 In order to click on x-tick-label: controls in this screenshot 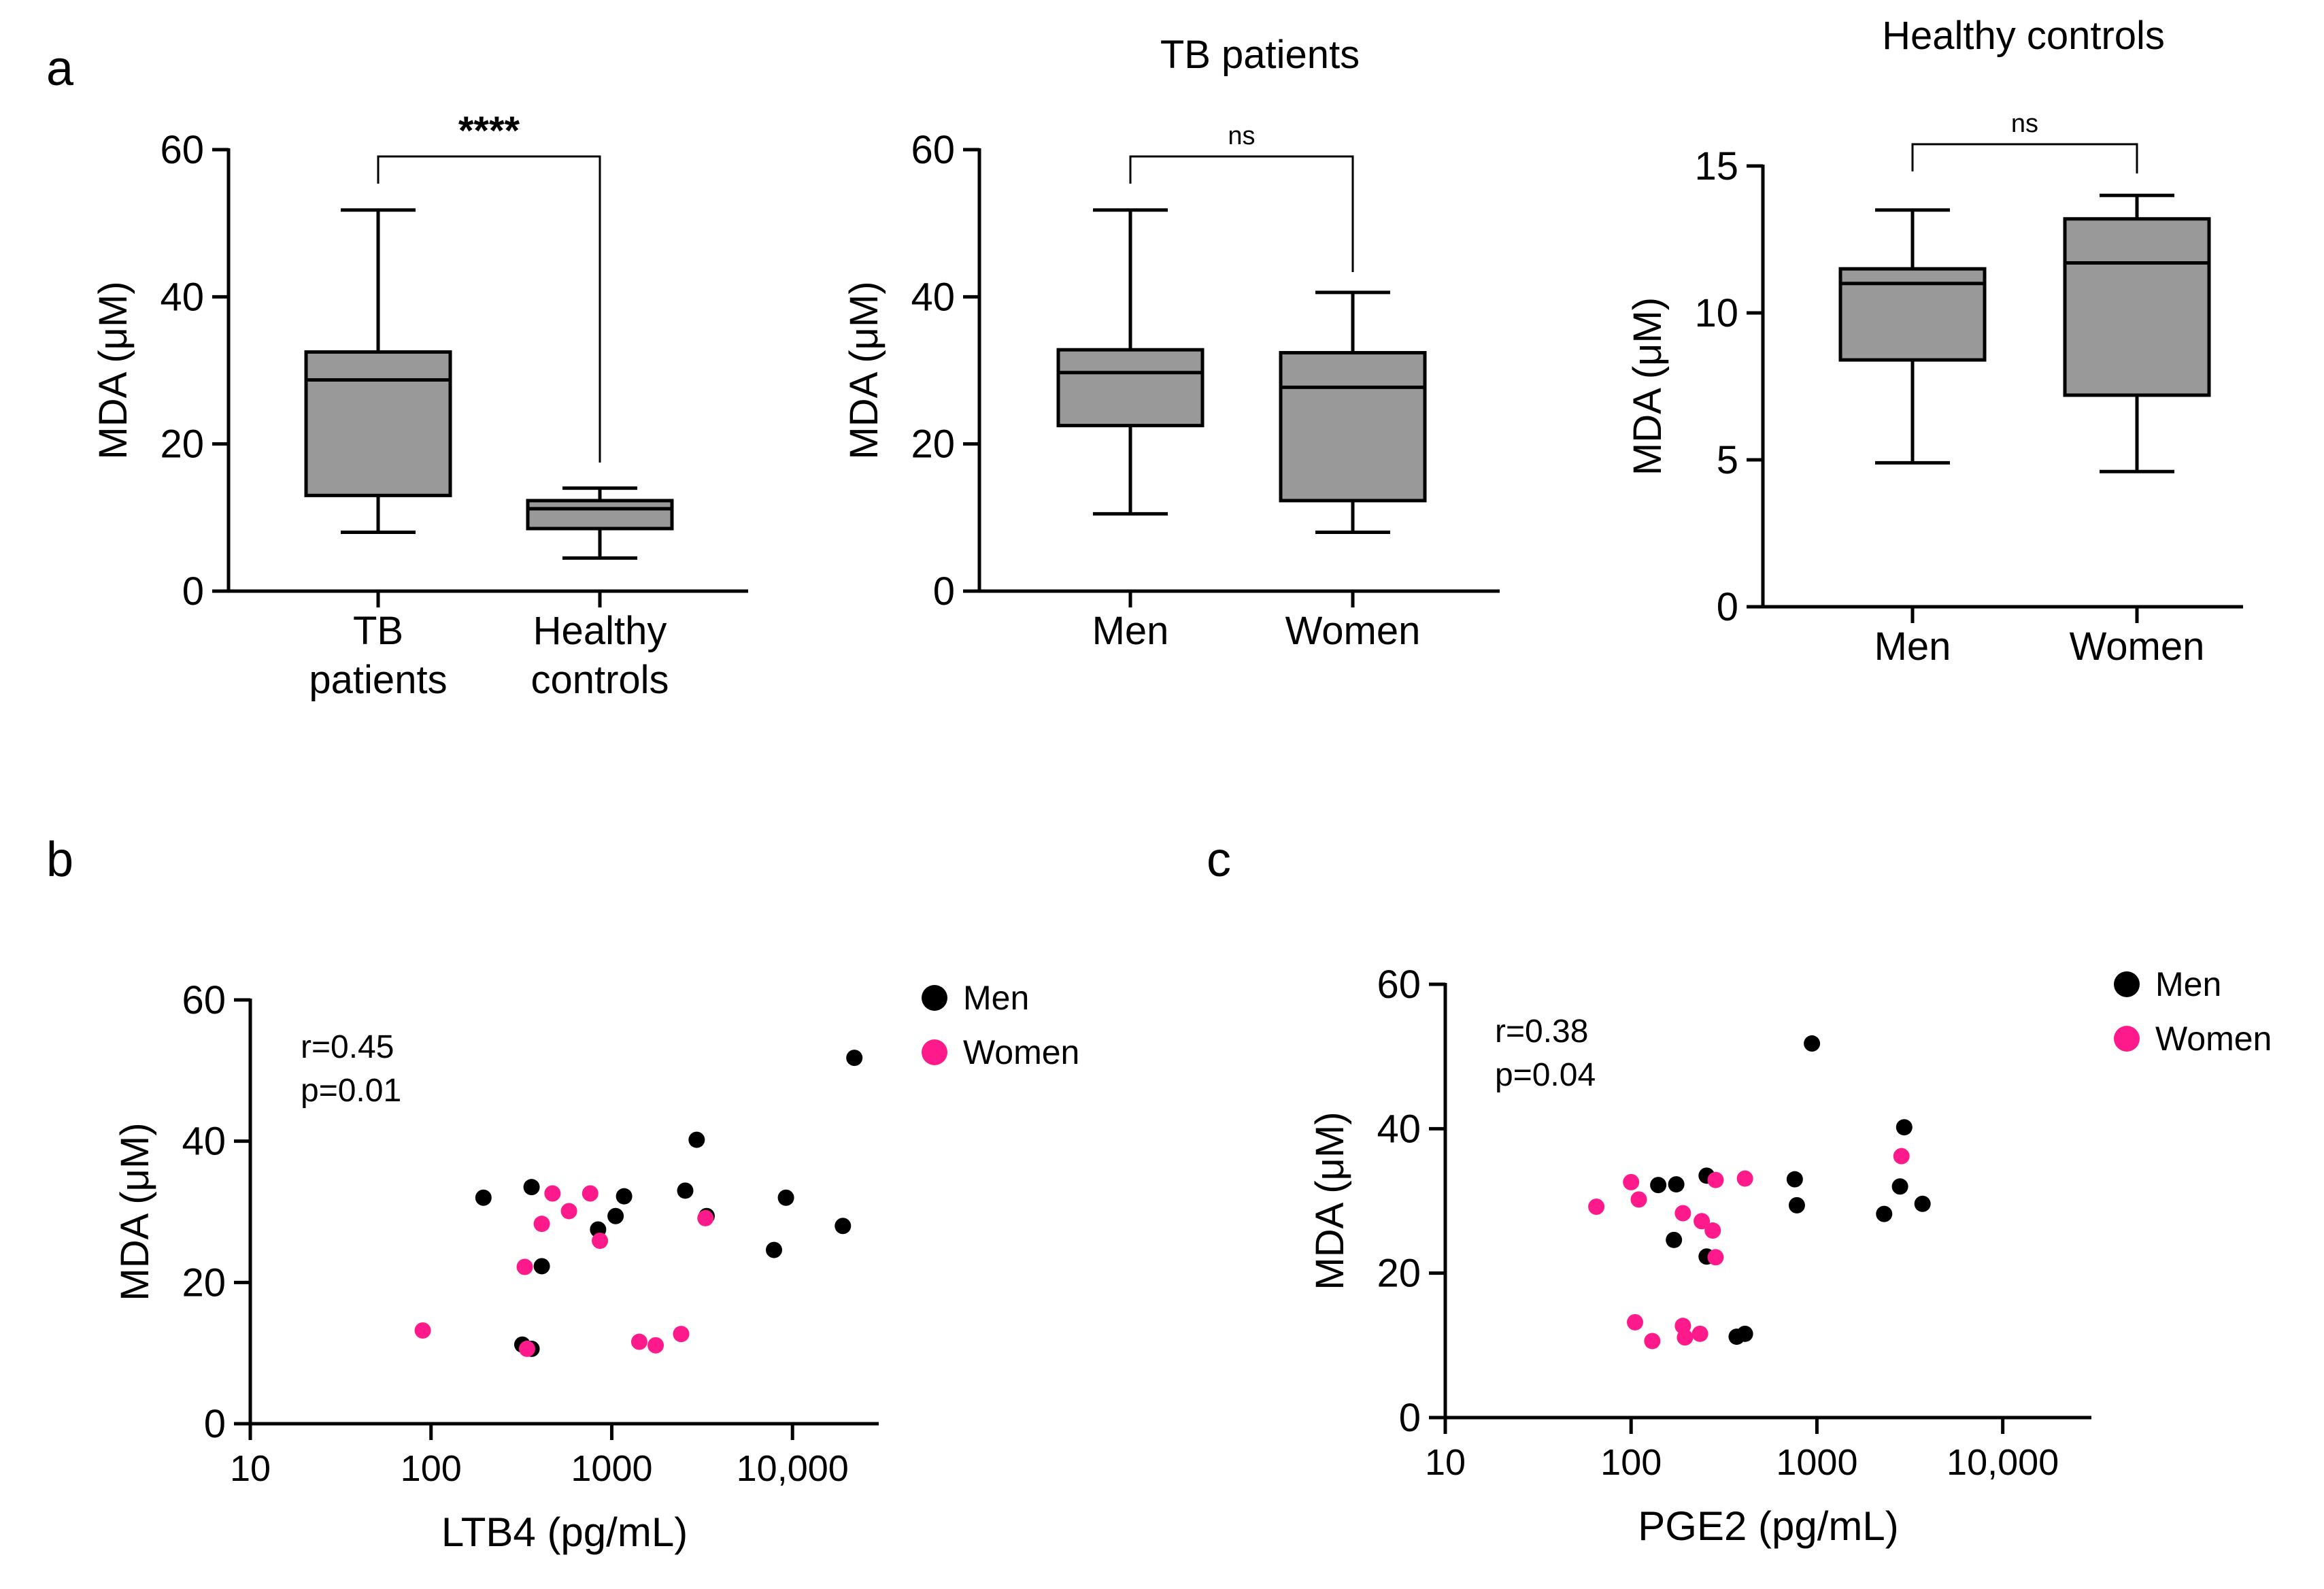, I will do `click(600, 680)`.